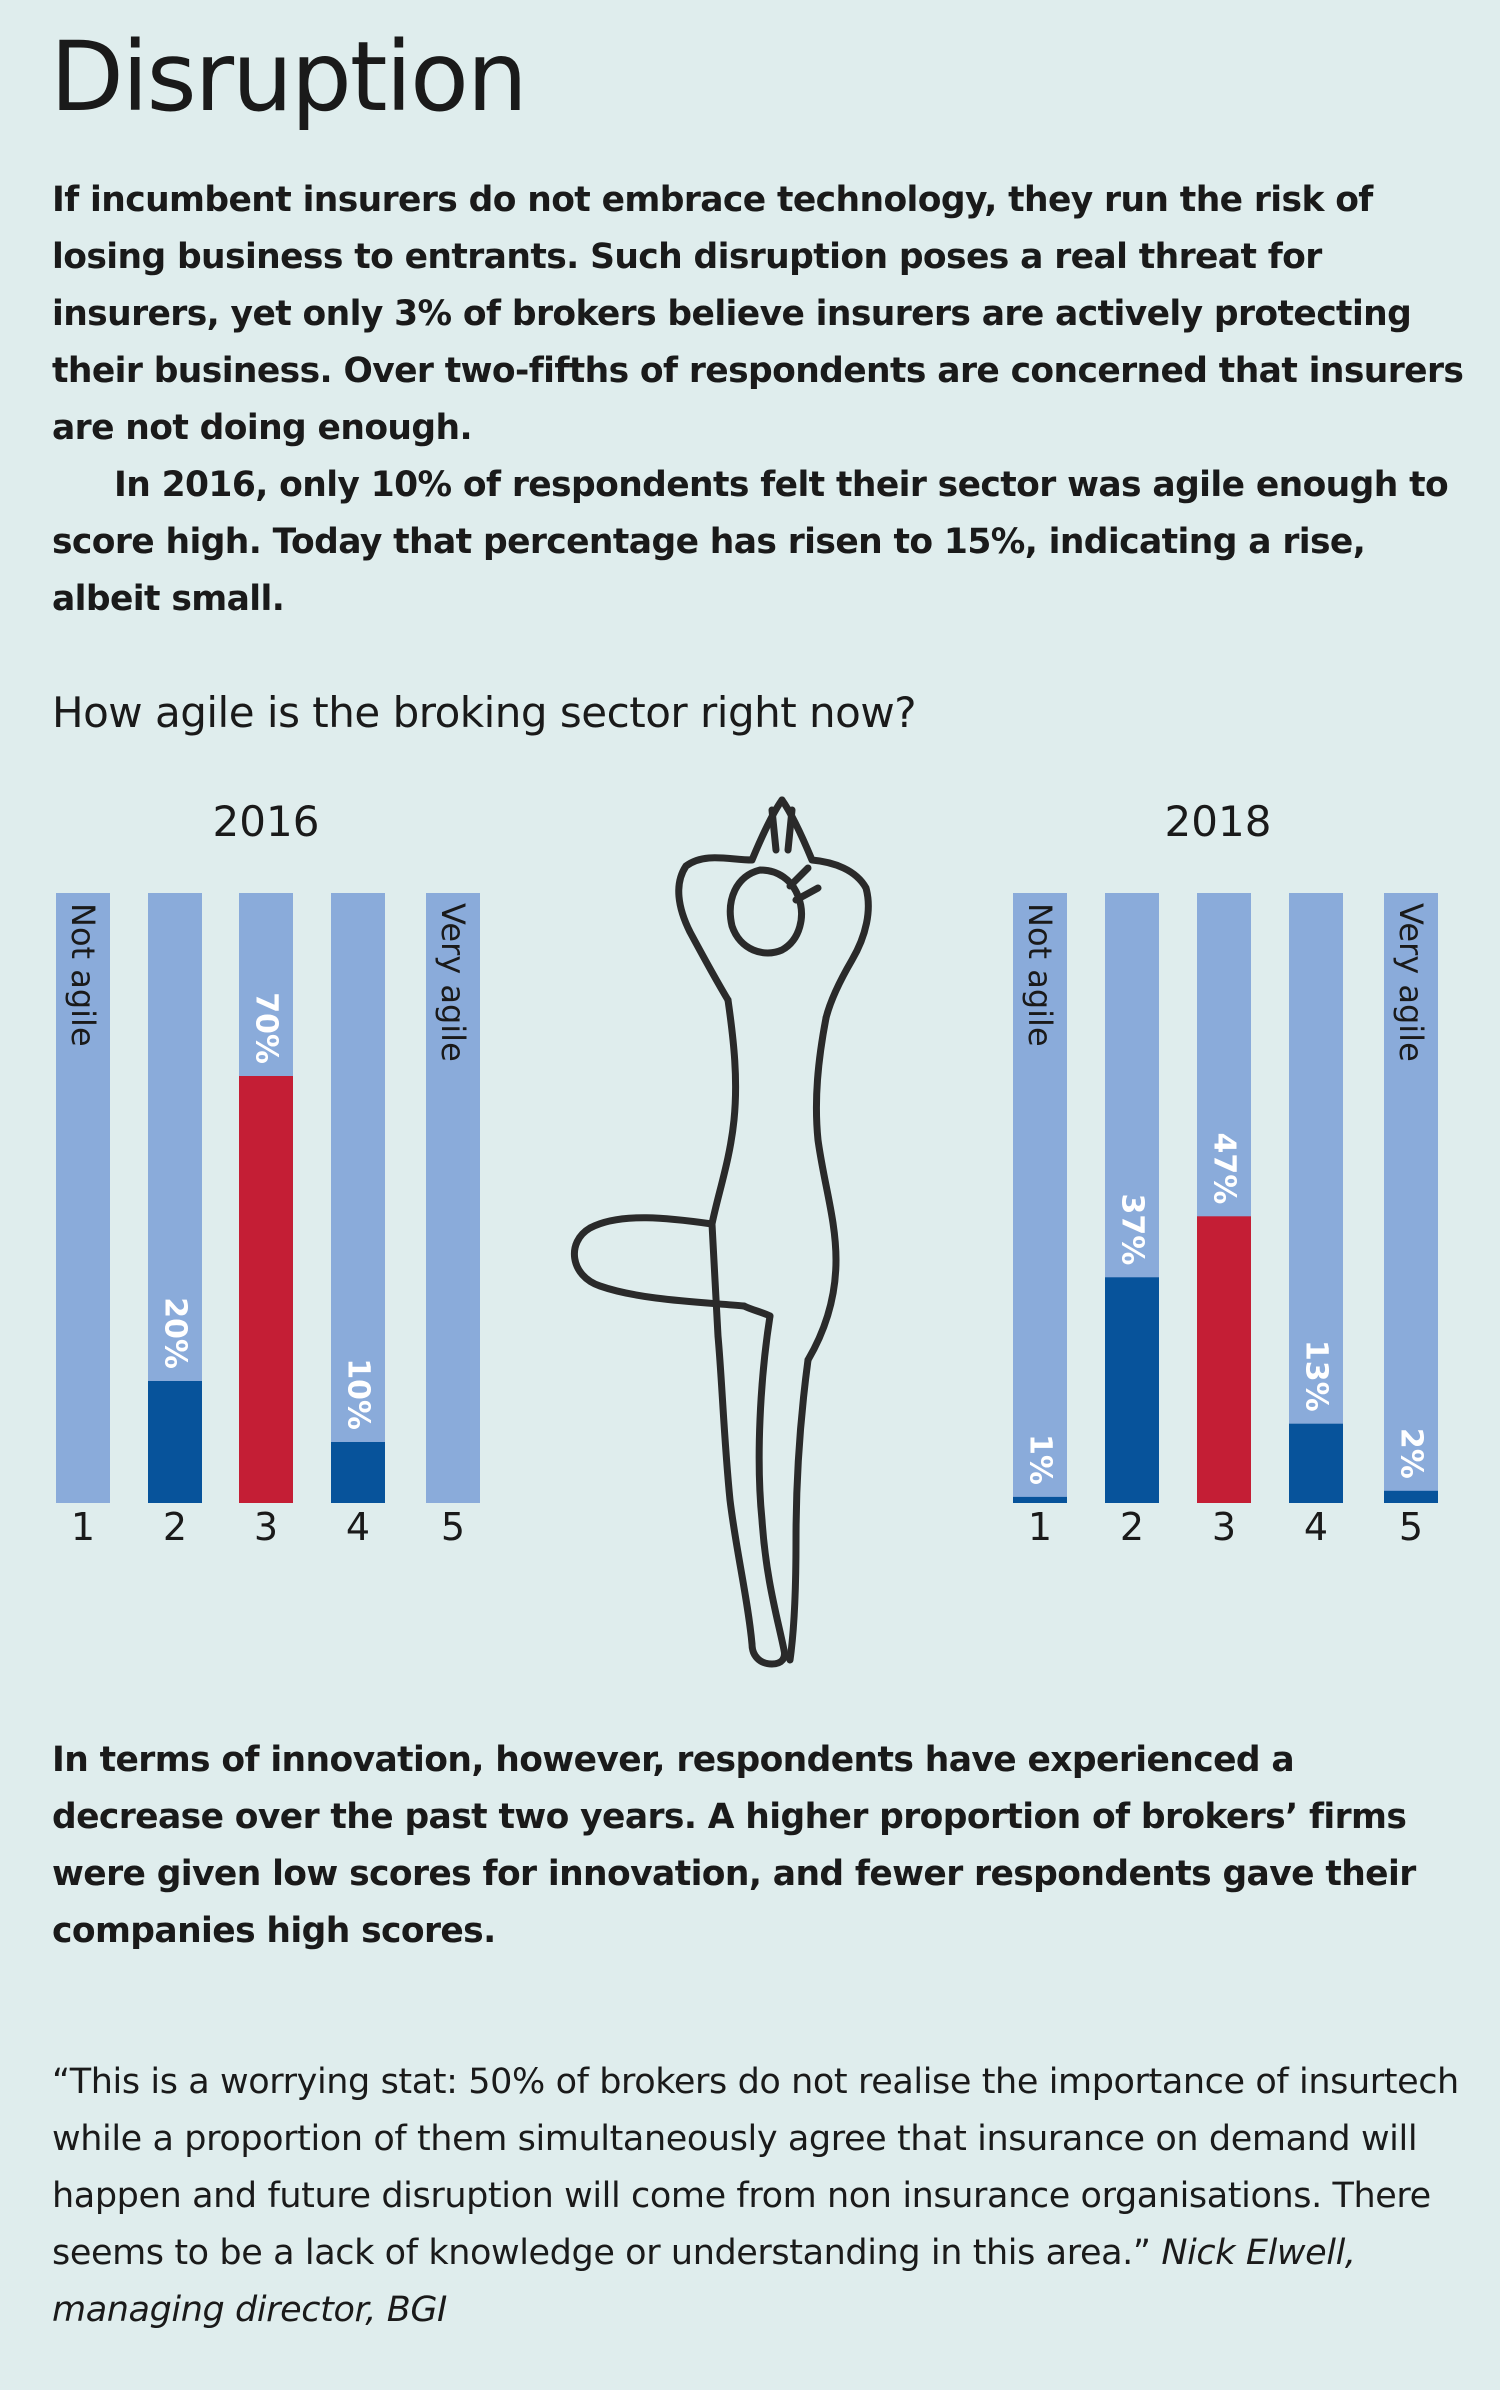 The width and height of the screenshot is (1500, 2390). I want to click on chart-2016: 2016 Not agile 1 20% 2 70% 3 10% 4 Very agile 5, so click(268, 1173).